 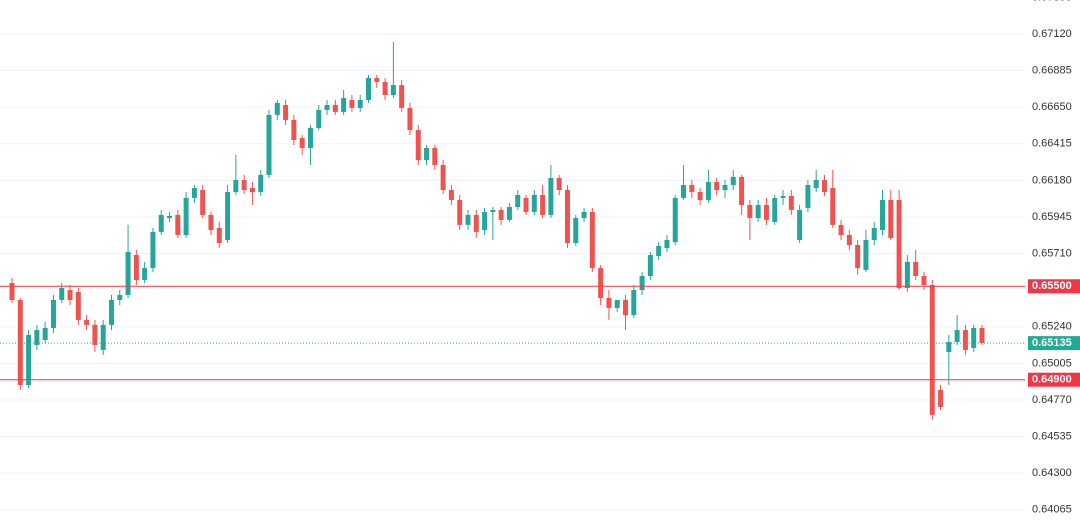 I want to click on y-tick-label: 0.64535, so click(x=1052, y=436).